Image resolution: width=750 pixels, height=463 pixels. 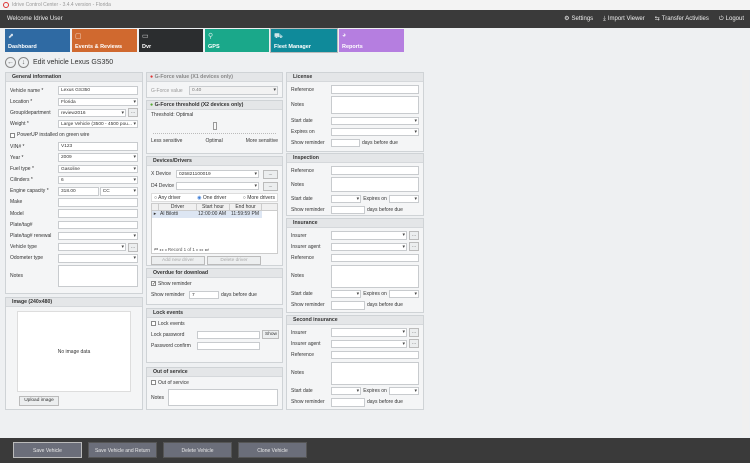 What do you see at coordinates (167, 197) in the screenshot?
I see `any-driver-radio: ○ Any driver` at bounding box center [167, 197].